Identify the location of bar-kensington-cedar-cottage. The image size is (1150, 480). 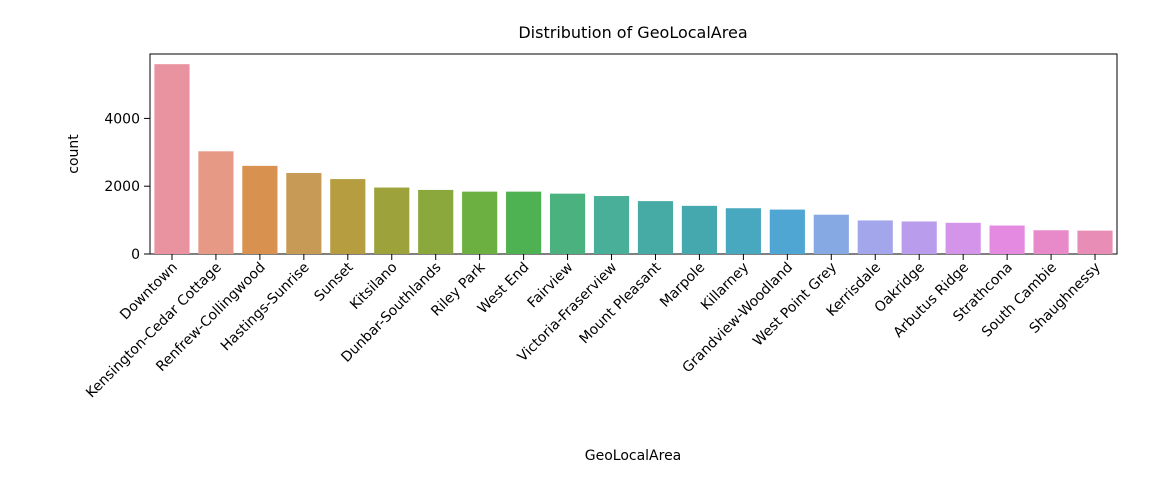
(216, 202).